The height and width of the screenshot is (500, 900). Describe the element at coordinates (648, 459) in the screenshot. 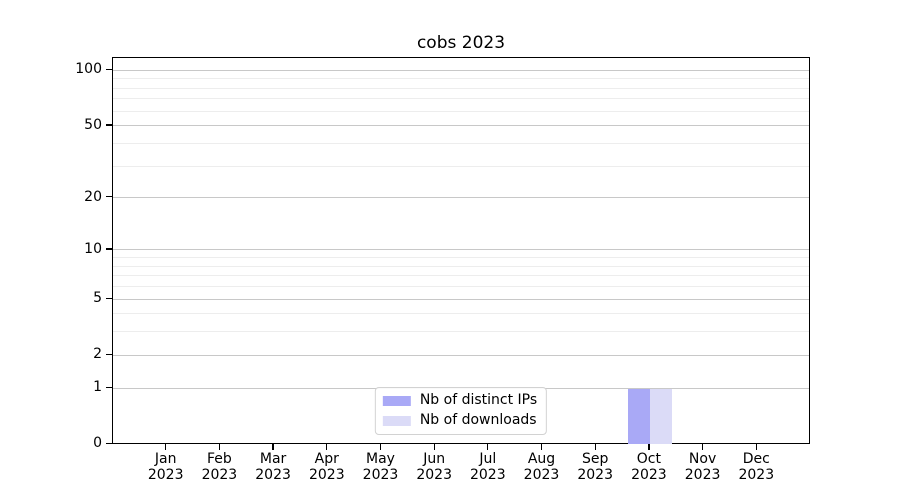

I see `x-tick-month: Oct` at that location.